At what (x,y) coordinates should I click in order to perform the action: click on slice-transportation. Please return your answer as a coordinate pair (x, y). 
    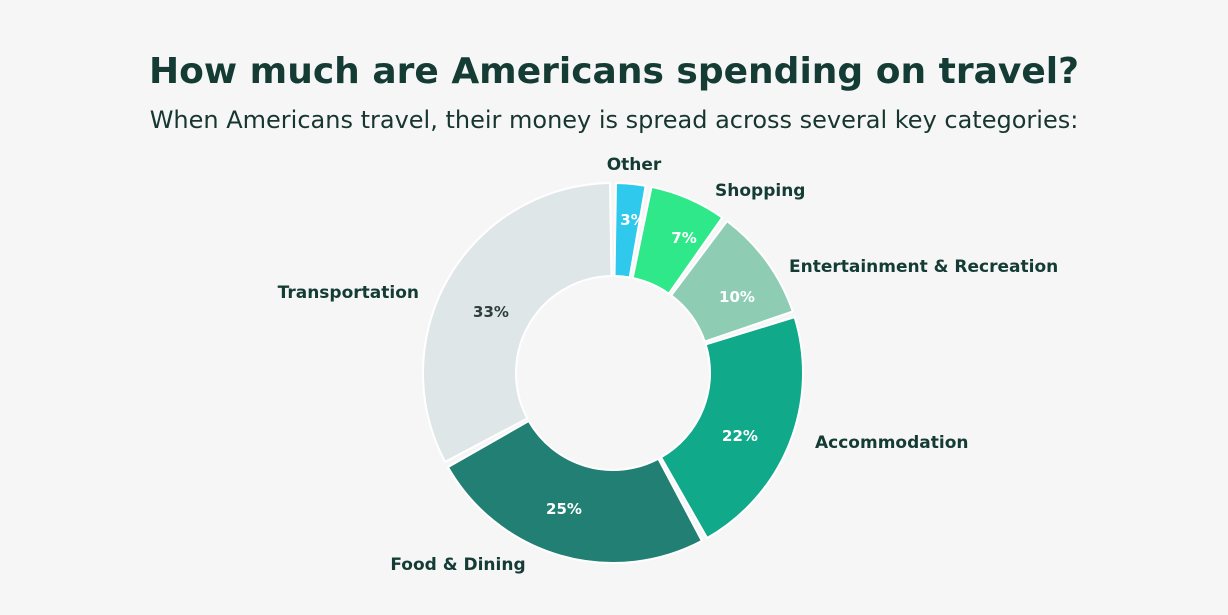
    Looking at the image, I should click on (517, 322).